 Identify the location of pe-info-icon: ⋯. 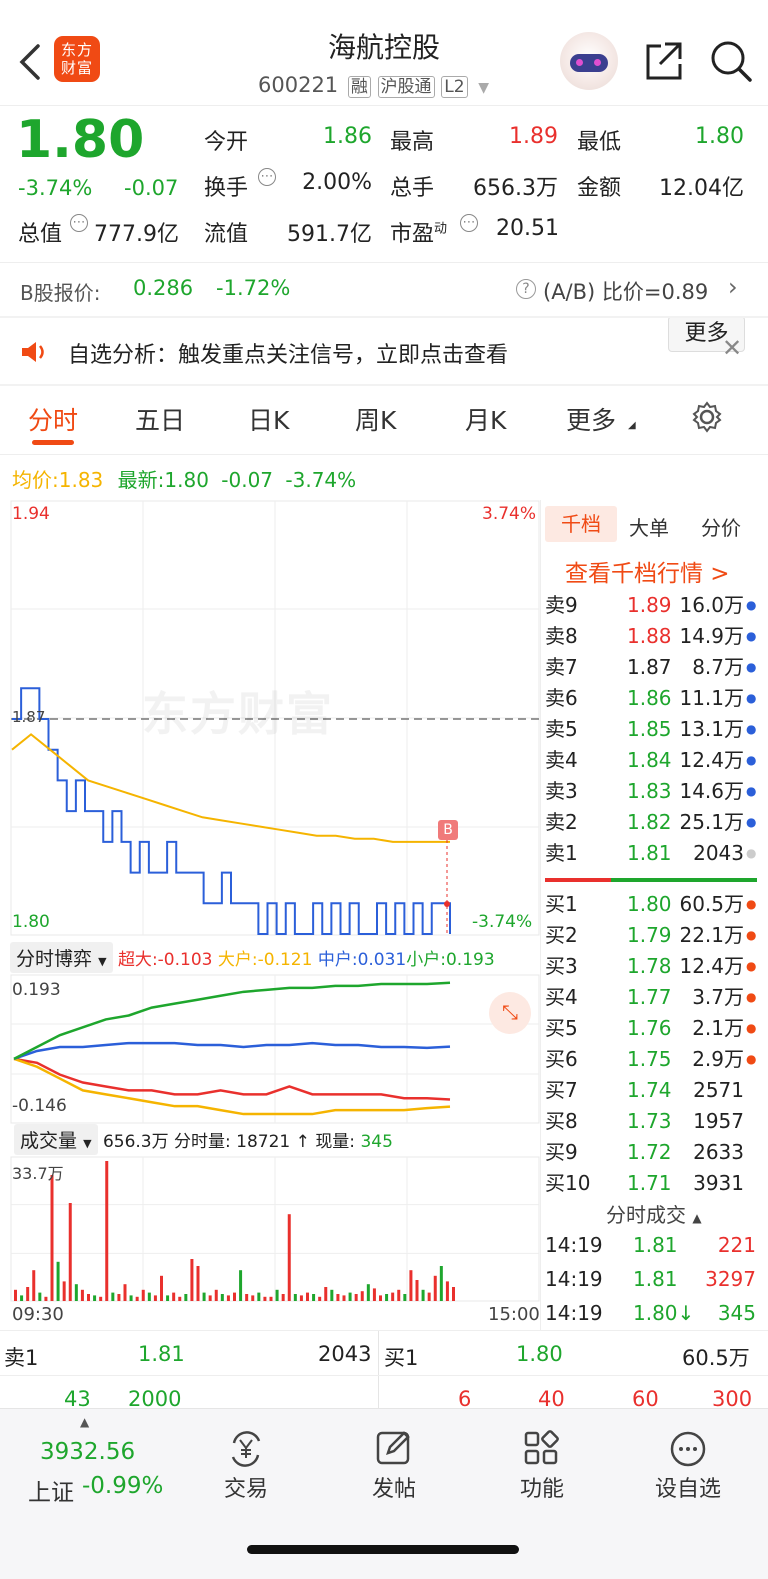
(469, 223).